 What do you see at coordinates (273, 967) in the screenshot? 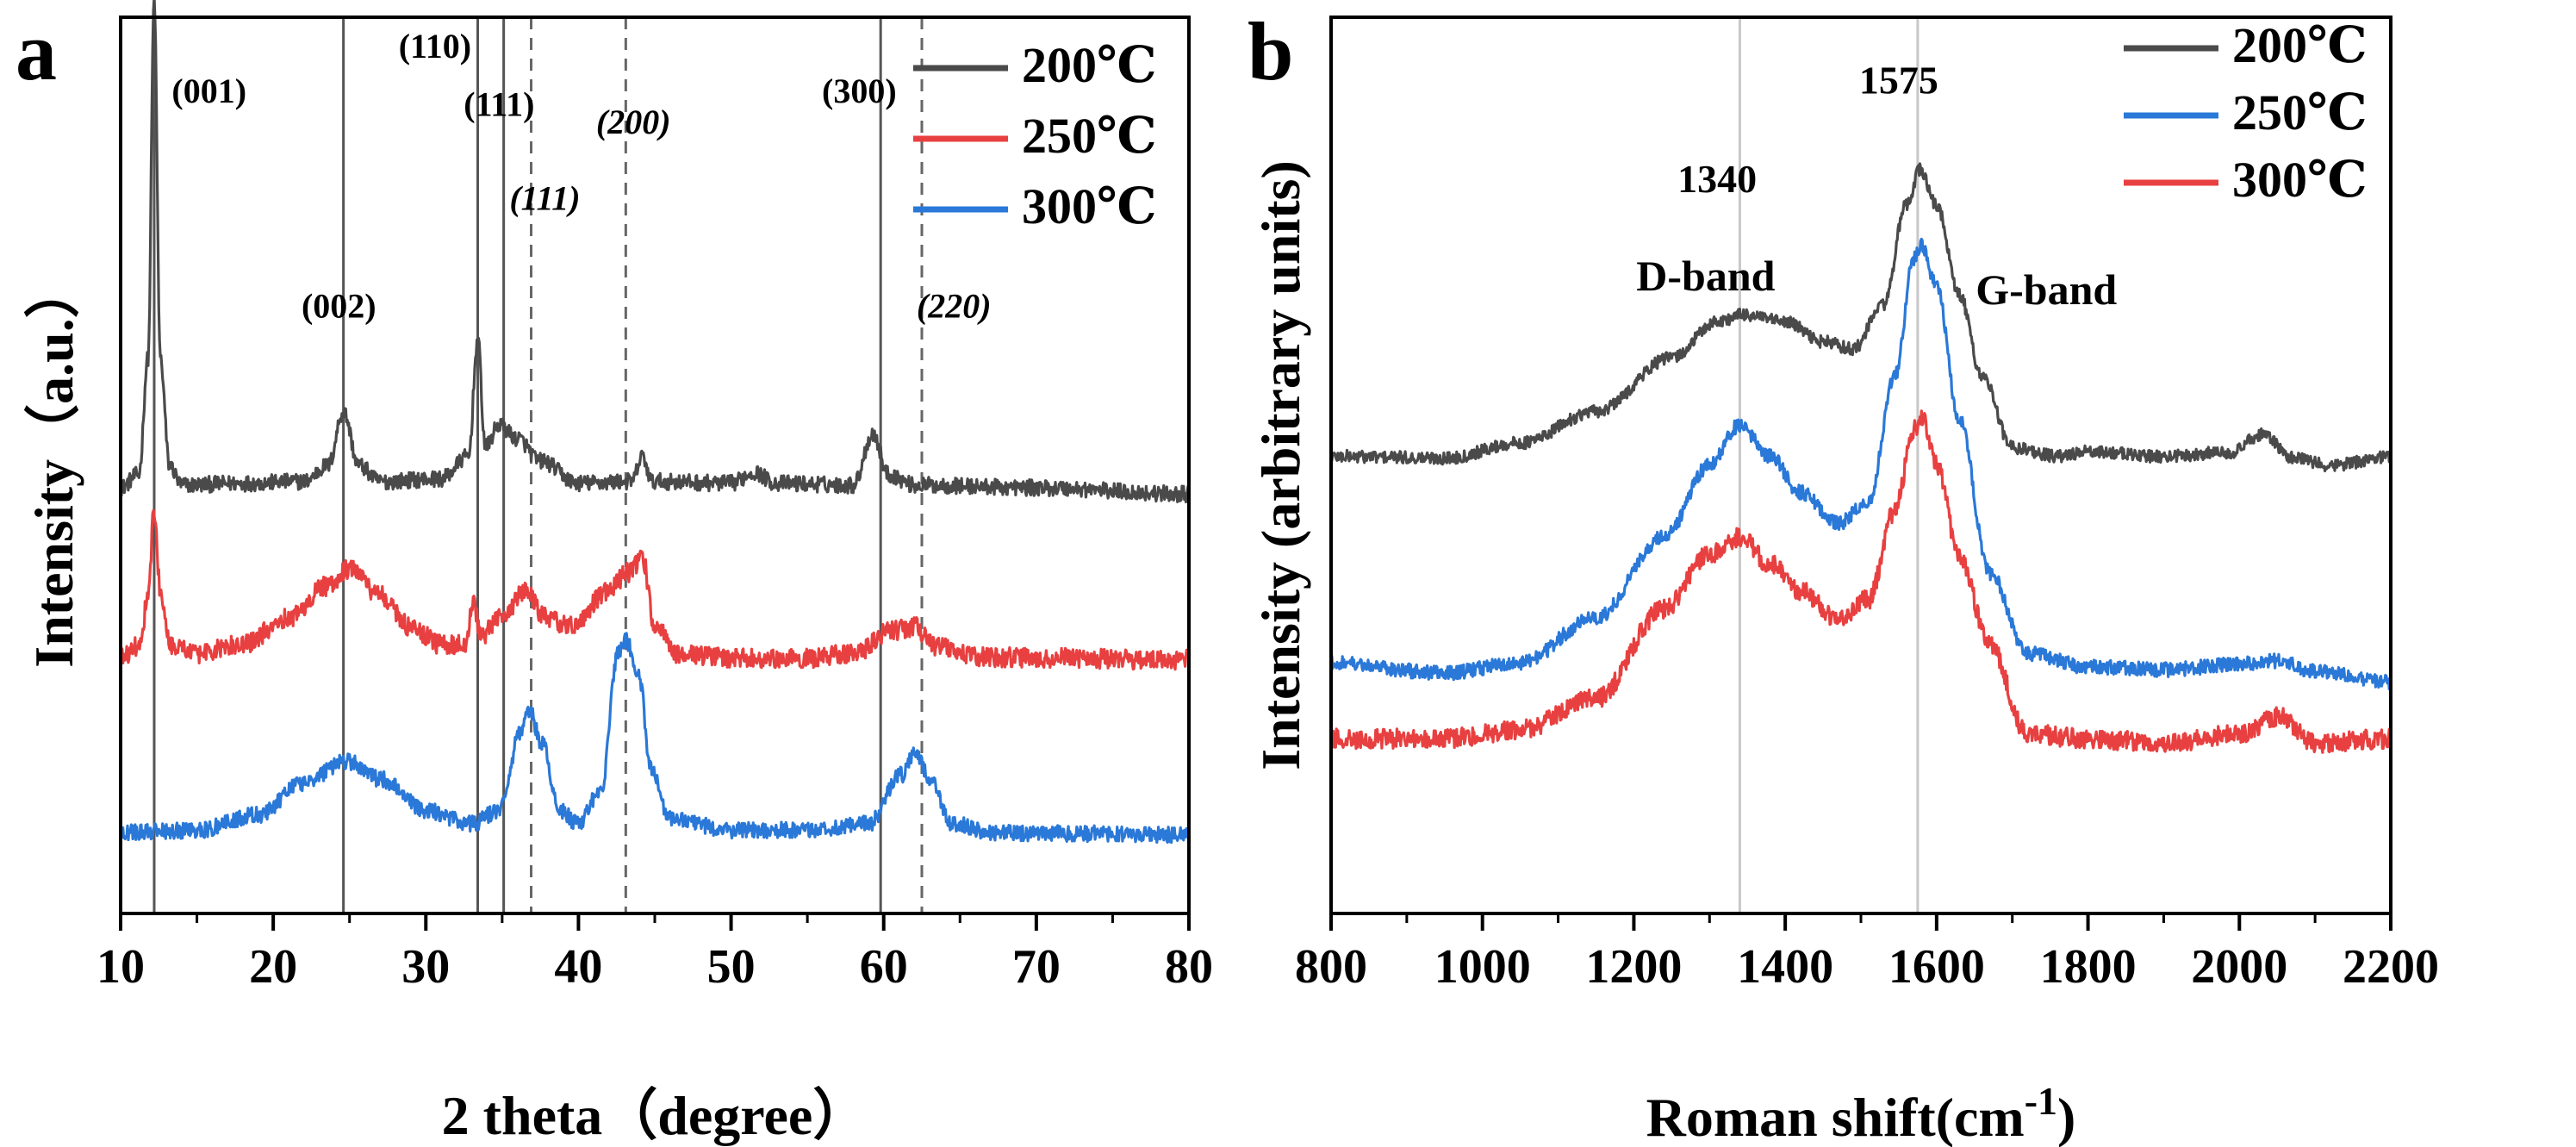
I see `a-x-tick-label: 20` at bounding box center [273, 967].